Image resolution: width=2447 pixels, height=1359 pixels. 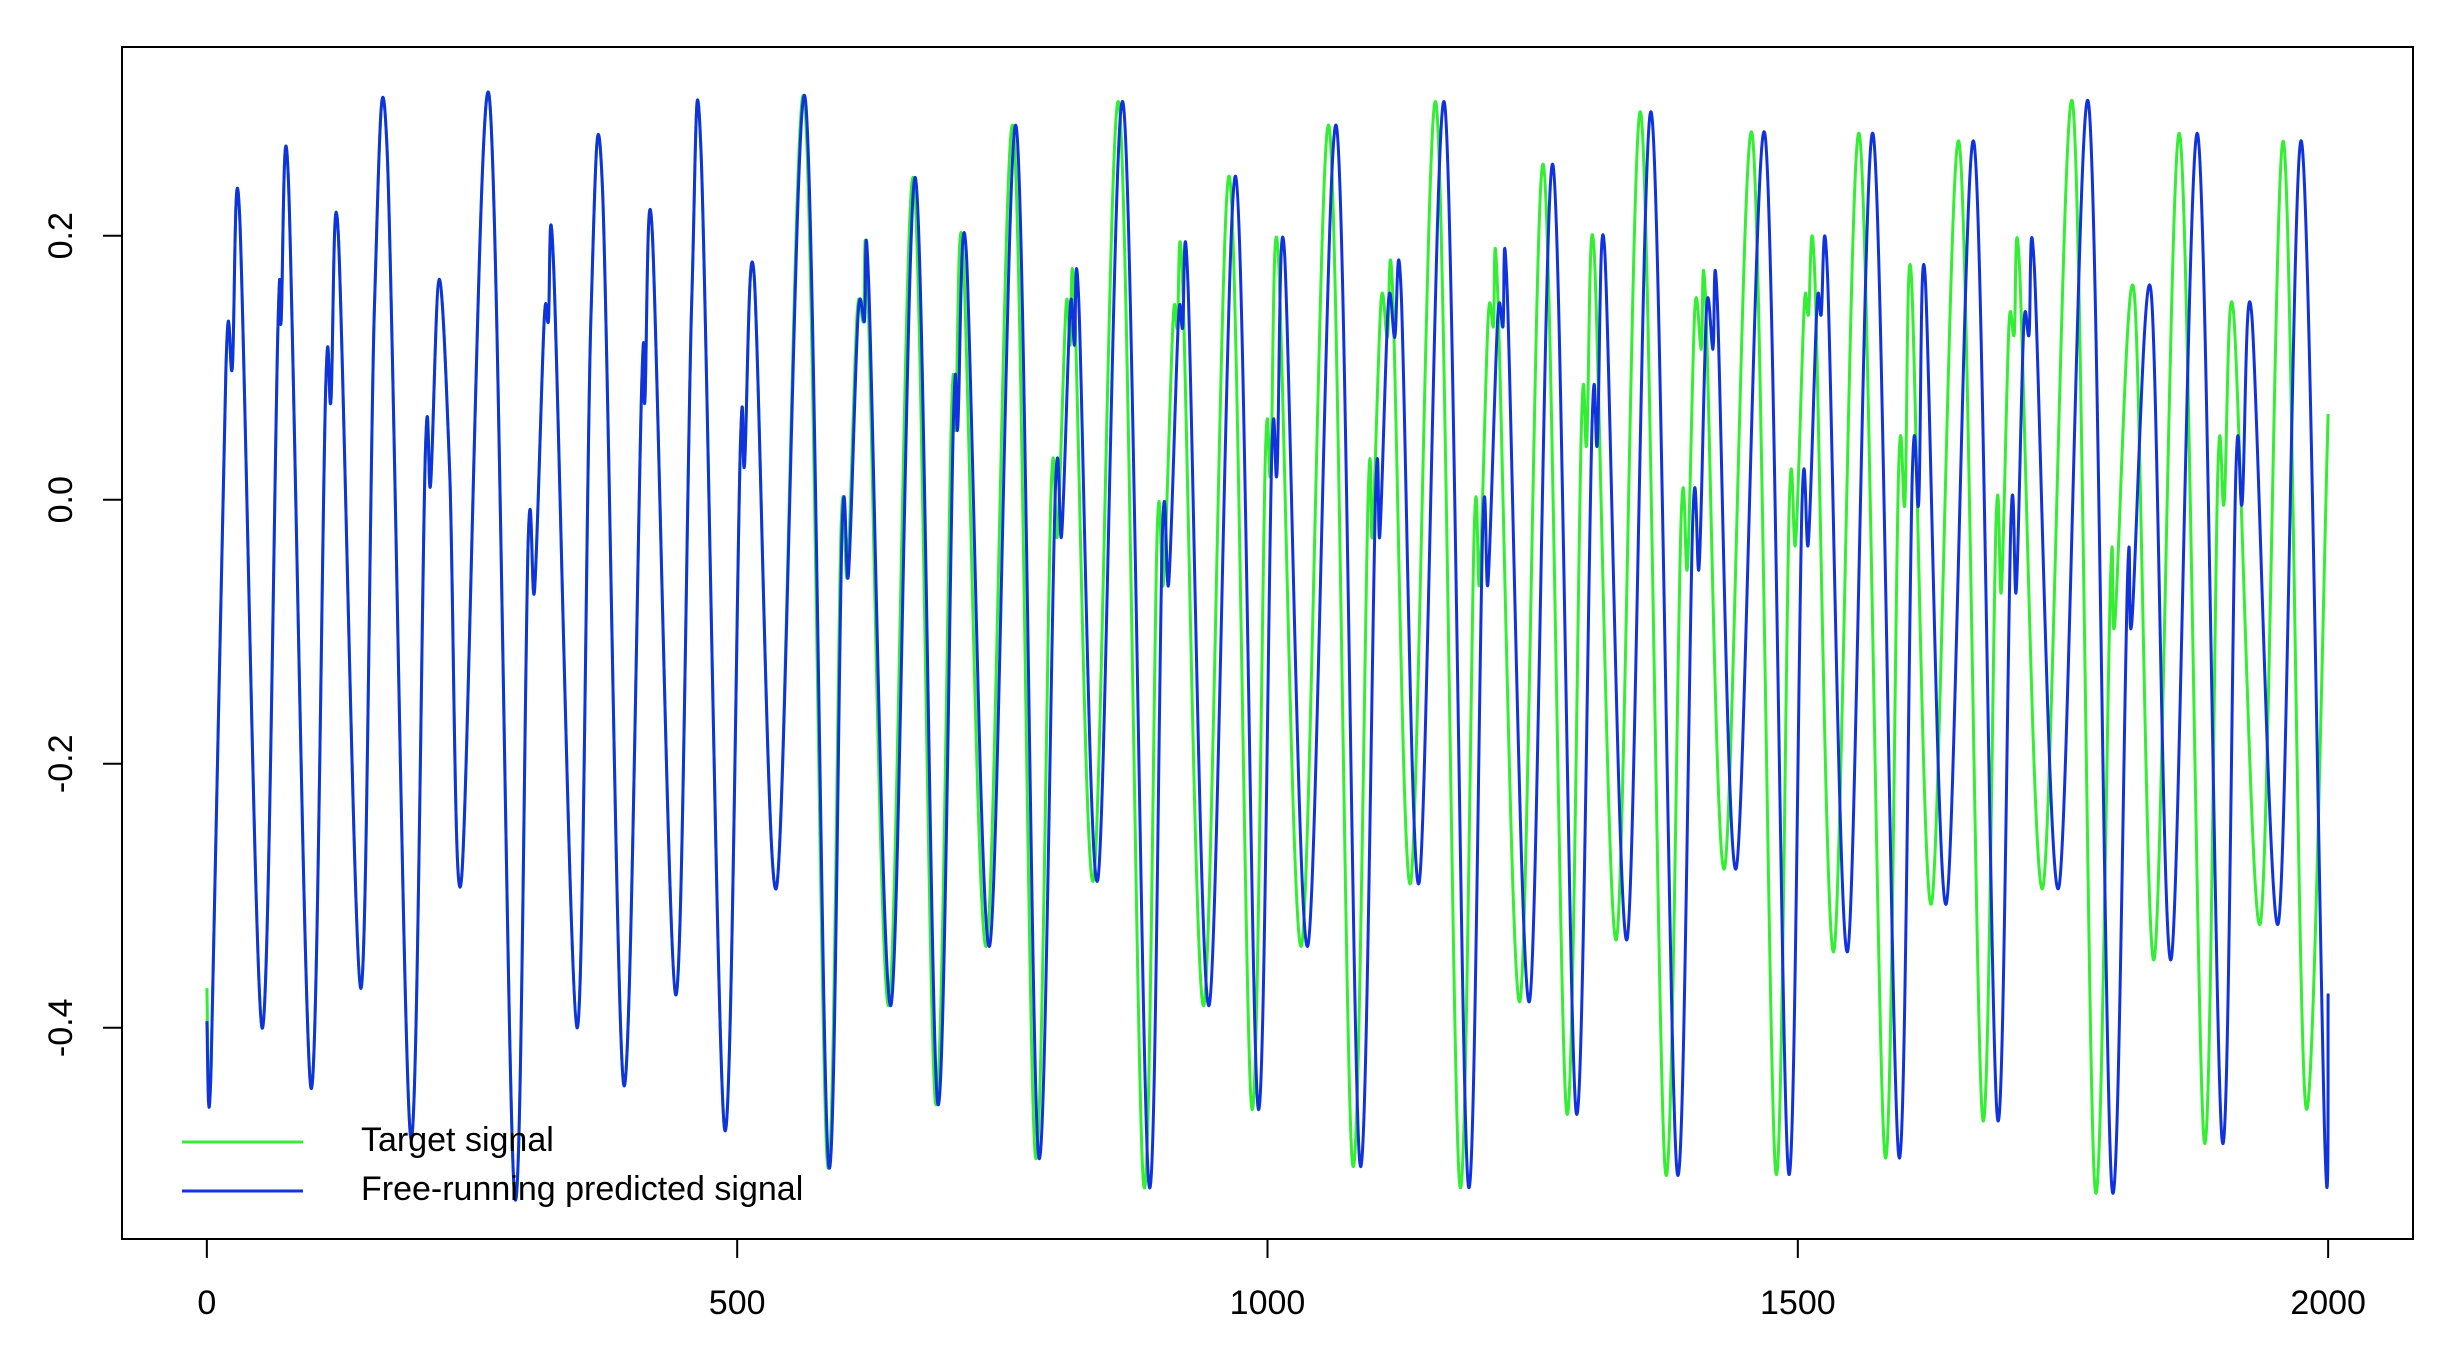 What do you see at coordinates (737, 1303) in the screenshot?
I see `x-tick-label: 500` at bounding box center [737, 1303].